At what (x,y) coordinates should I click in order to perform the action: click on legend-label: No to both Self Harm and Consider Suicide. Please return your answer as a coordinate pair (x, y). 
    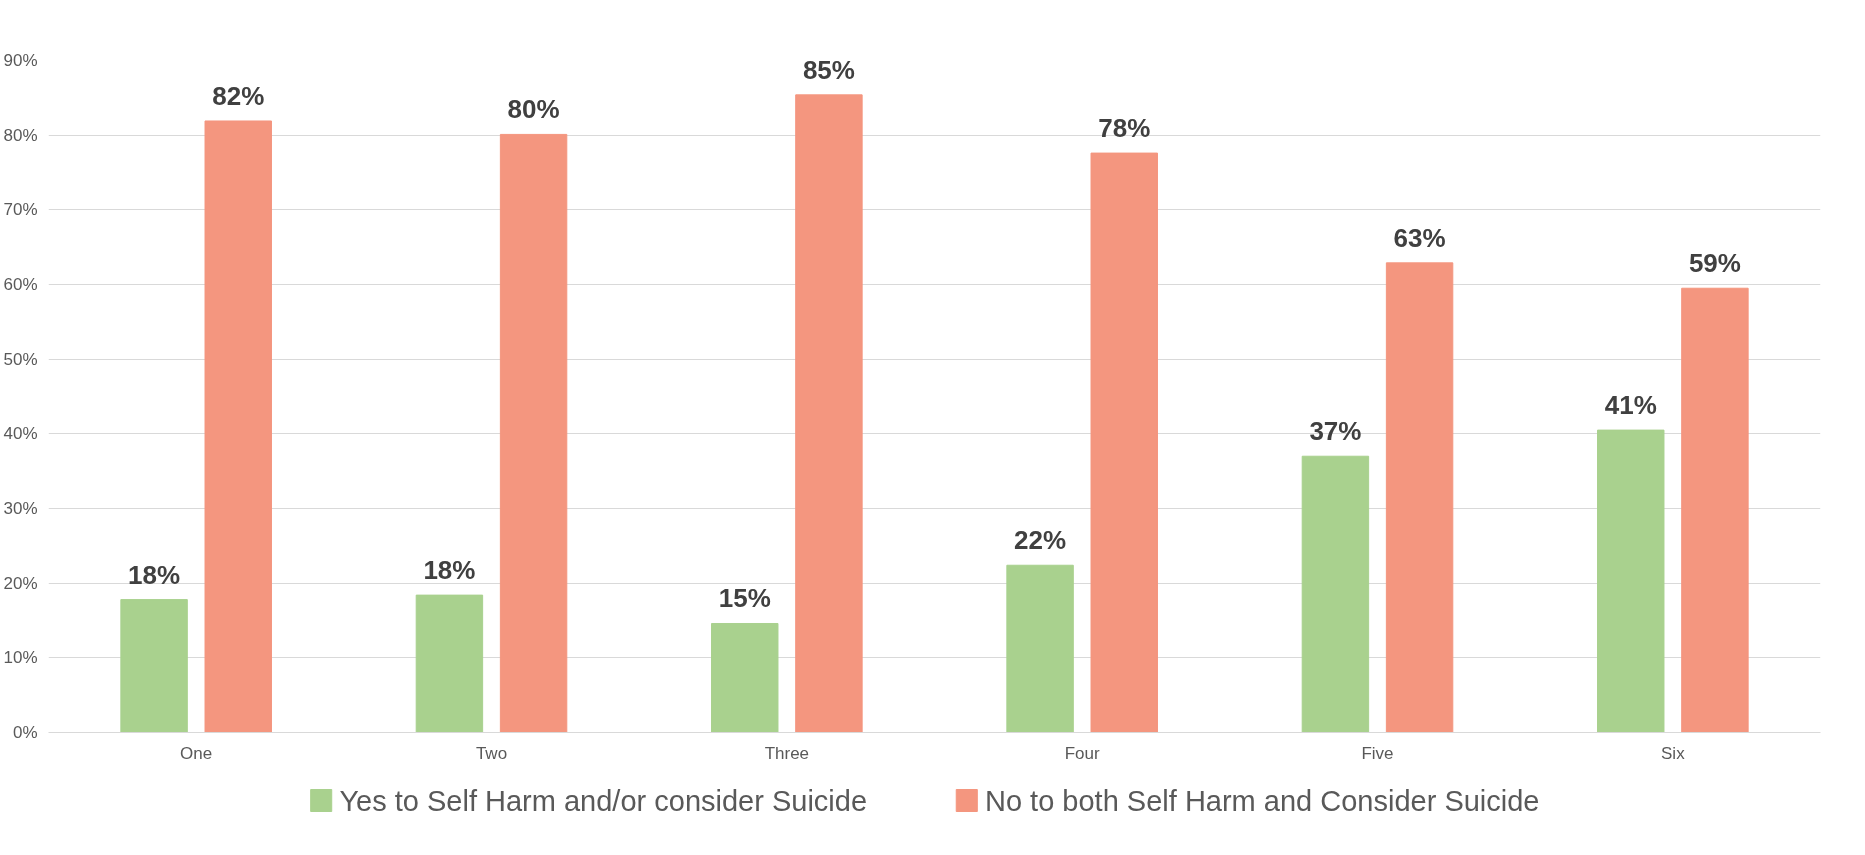
    Looking at the image, I should click on (1262, 800).